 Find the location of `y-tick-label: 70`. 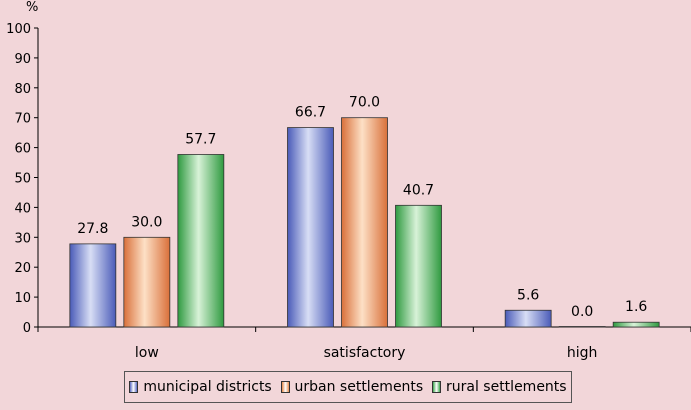

y-tick-label: 70 is located at coordinates (22, 119).